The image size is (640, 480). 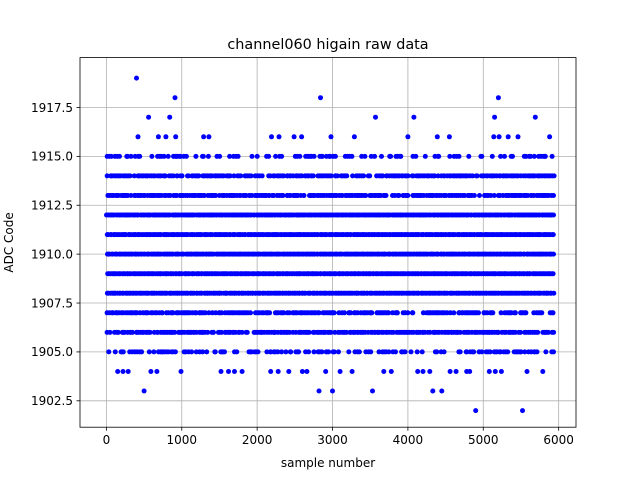 I want to click on y-tick-label: 1915.0, so click(x=52, y=157).